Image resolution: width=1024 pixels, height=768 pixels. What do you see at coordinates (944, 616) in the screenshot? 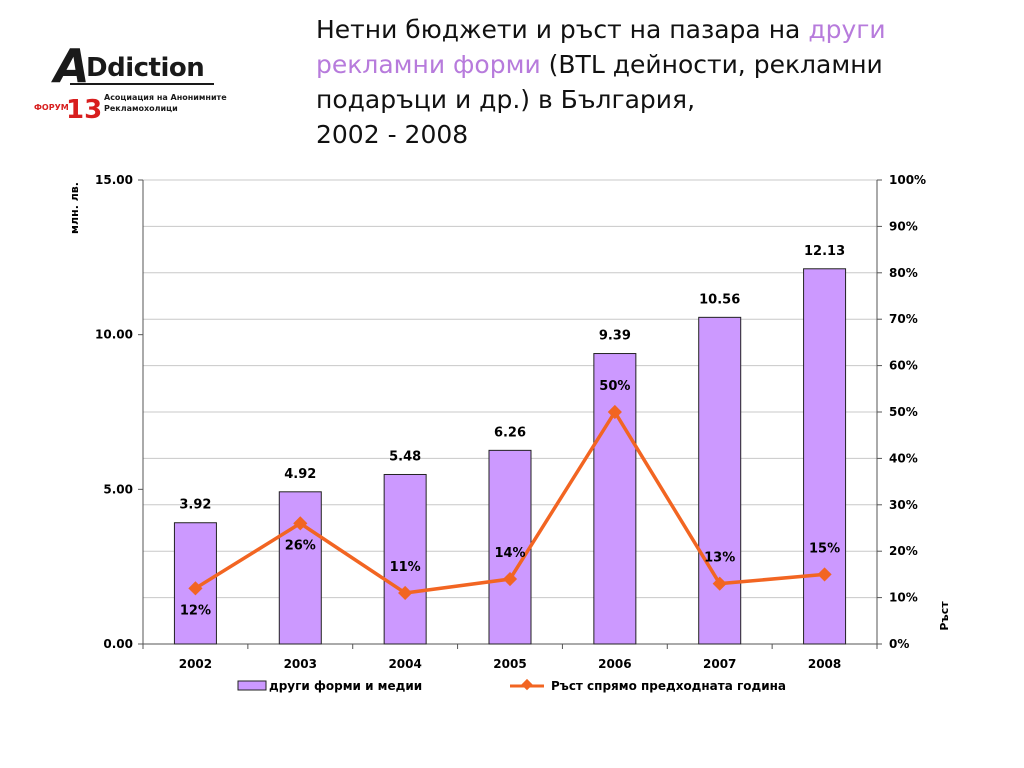
I see `y2-axis-title: Ръст` at bounding box center [944, 616].